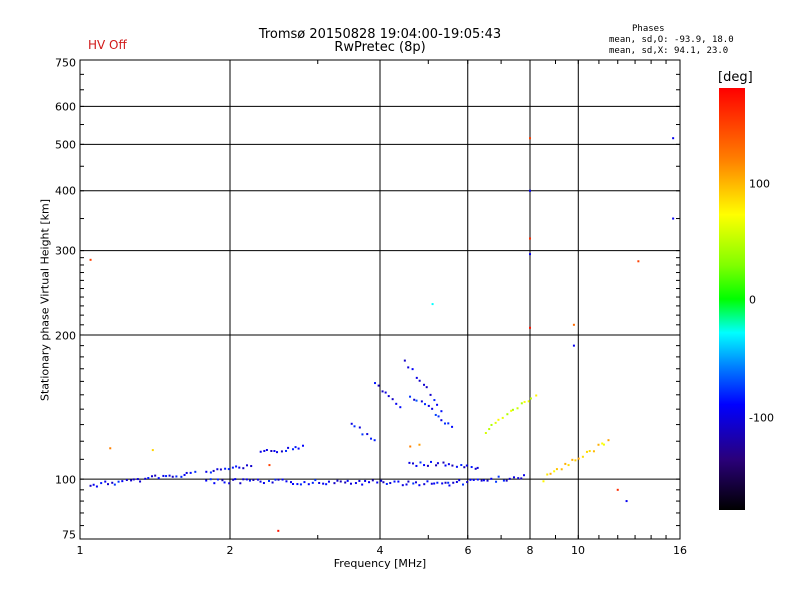 Image resolution: width=800 pixels, height=600 pixels. What do you see at coordinates (45, 300) in the screenshot?
I see `y-axis-label: Stationary phase Virtual Height [km]` at bounding box center [45, 300].